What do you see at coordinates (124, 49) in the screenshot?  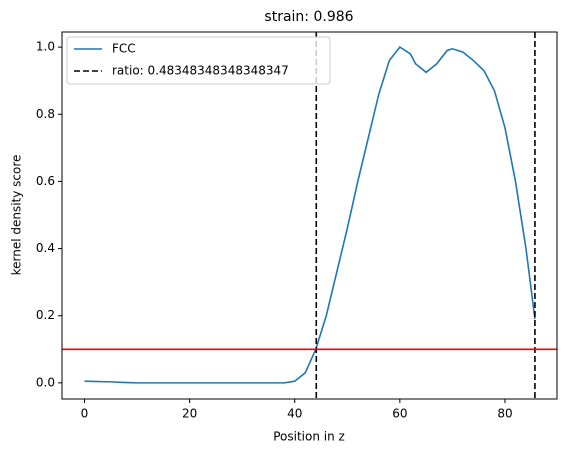 I see `legend-label: FCC` at bounding box center [124, 49].